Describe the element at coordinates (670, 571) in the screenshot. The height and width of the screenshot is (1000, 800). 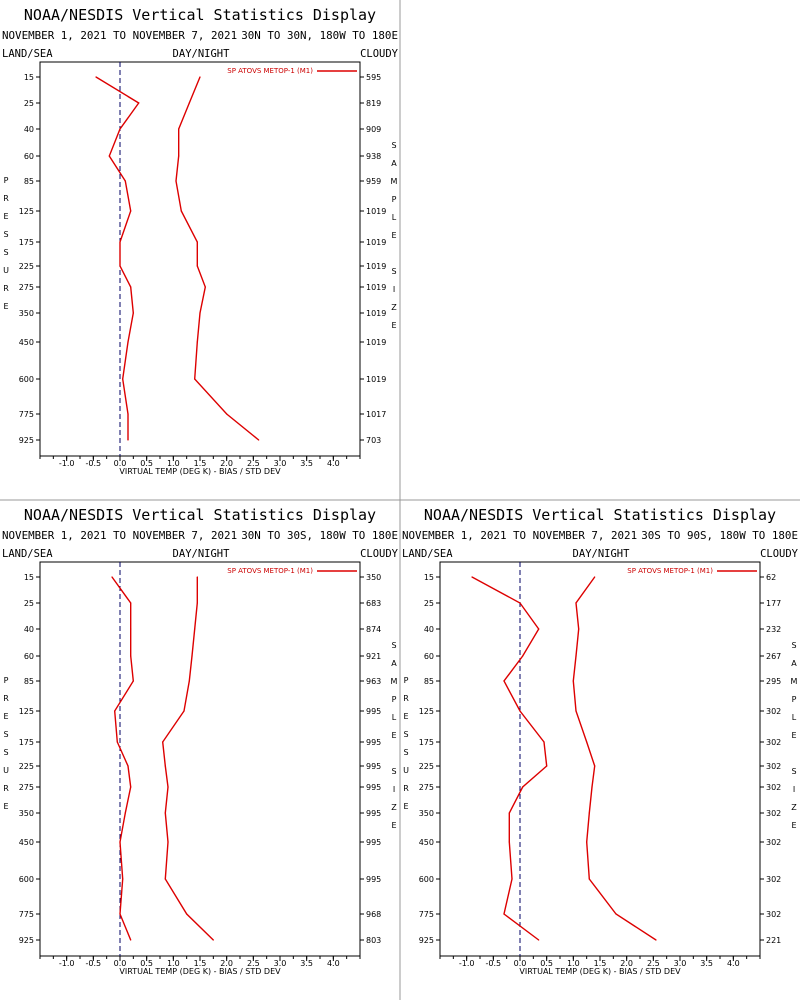
I see `legend-label: SP ATOVS METOP-1 (M1)` at that location.